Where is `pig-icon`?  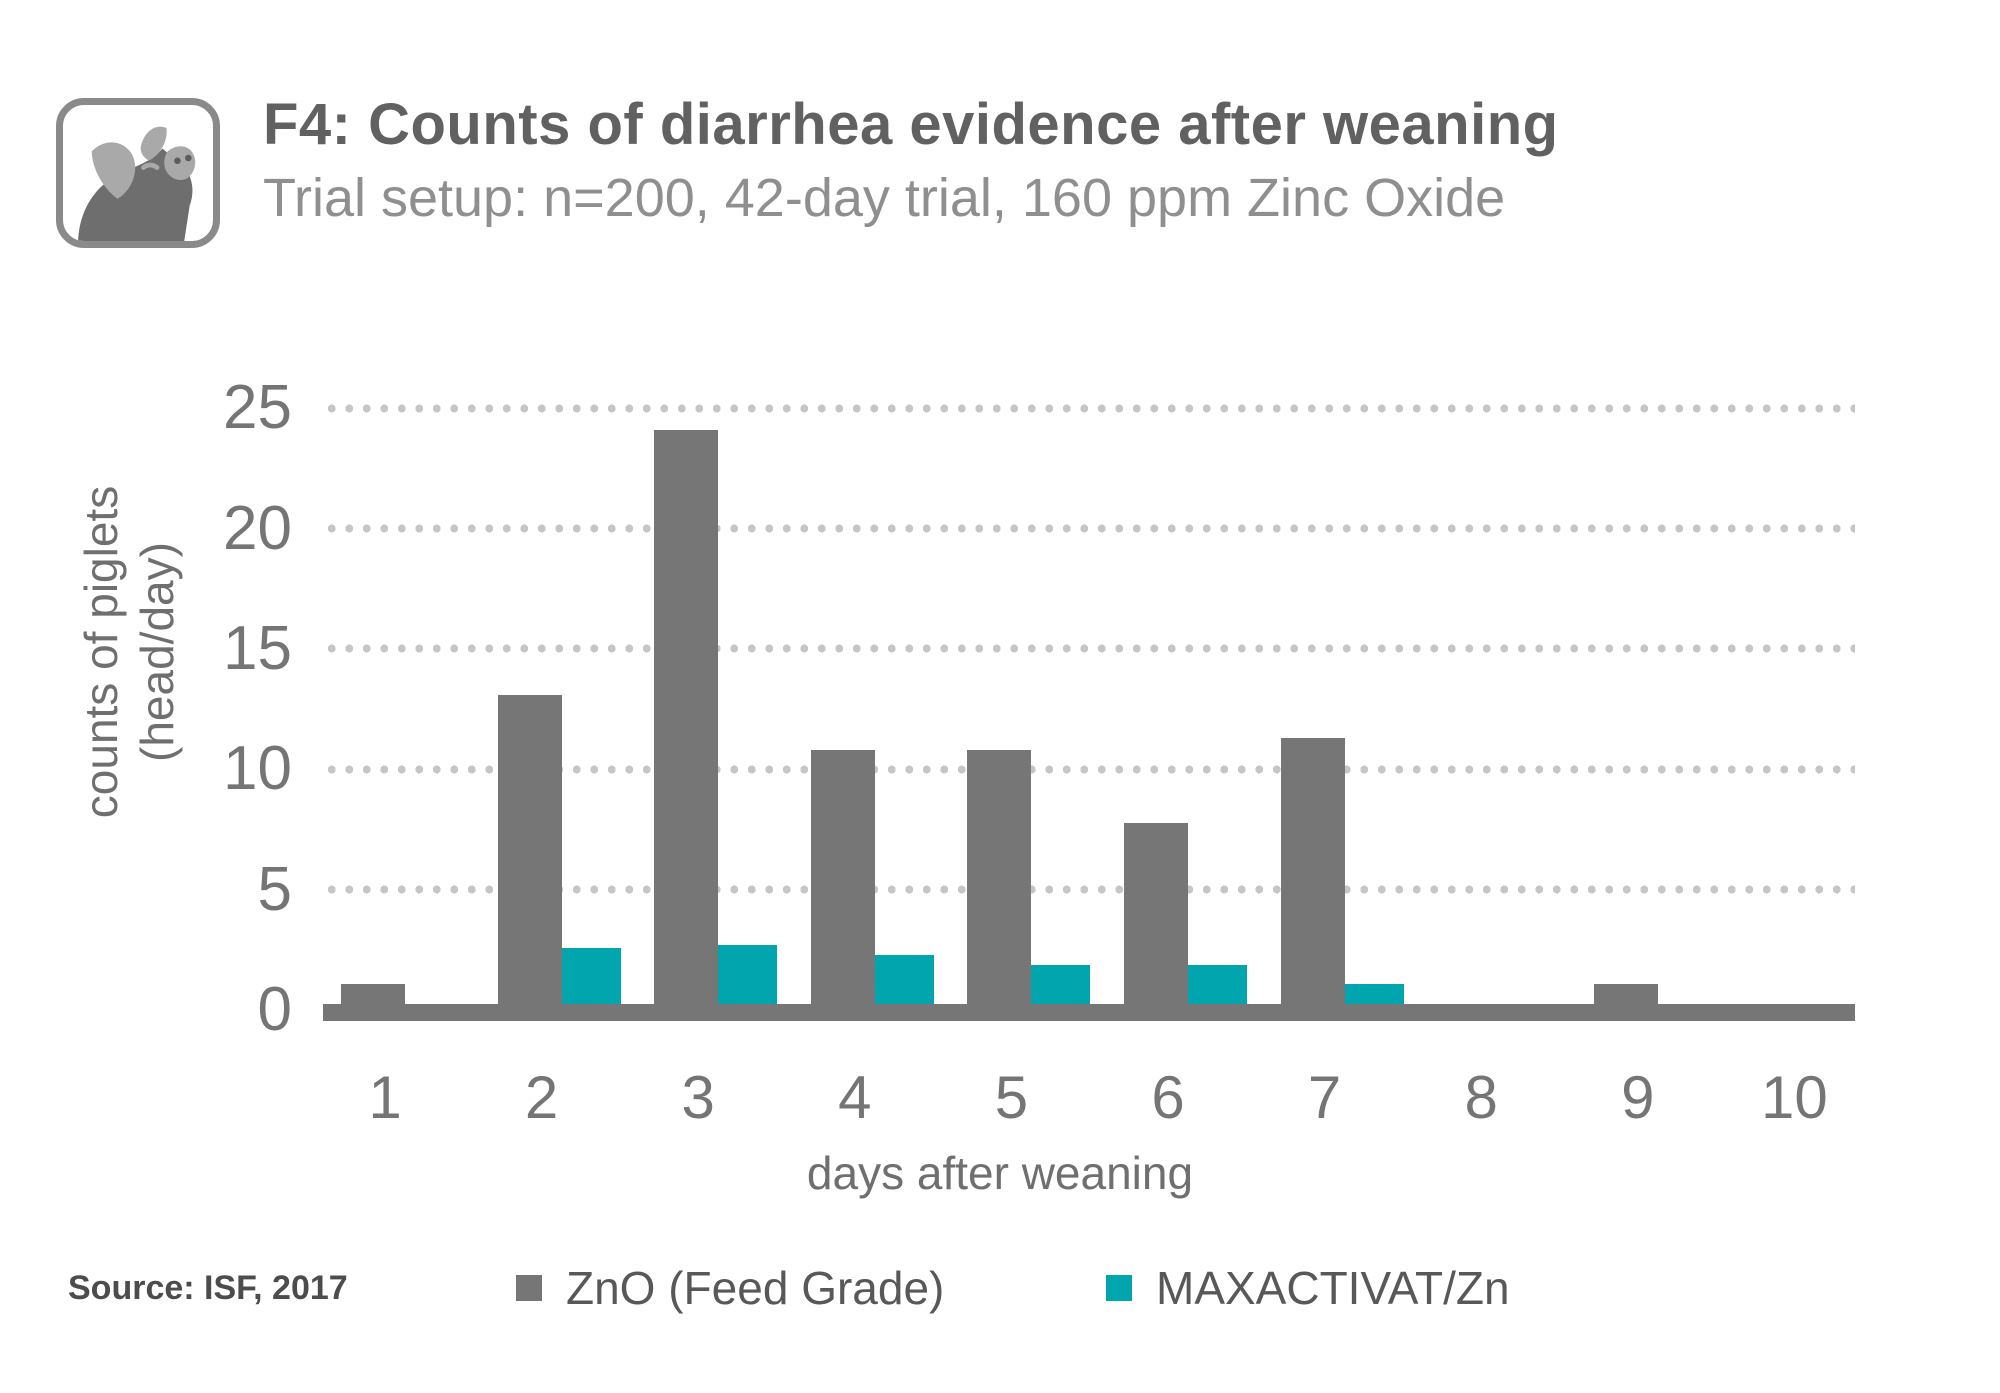 pig-icon is located at coordinates (138, 173).